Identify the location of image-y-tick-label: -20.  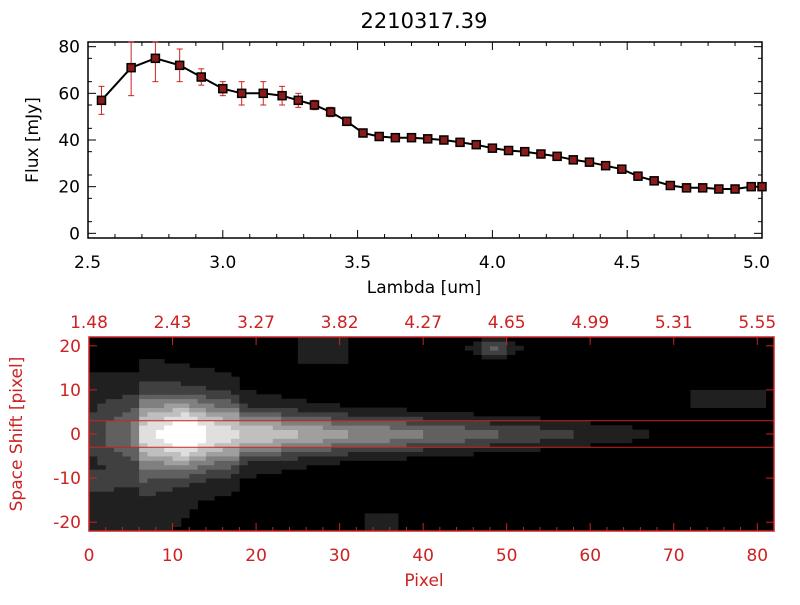
(67, 523).